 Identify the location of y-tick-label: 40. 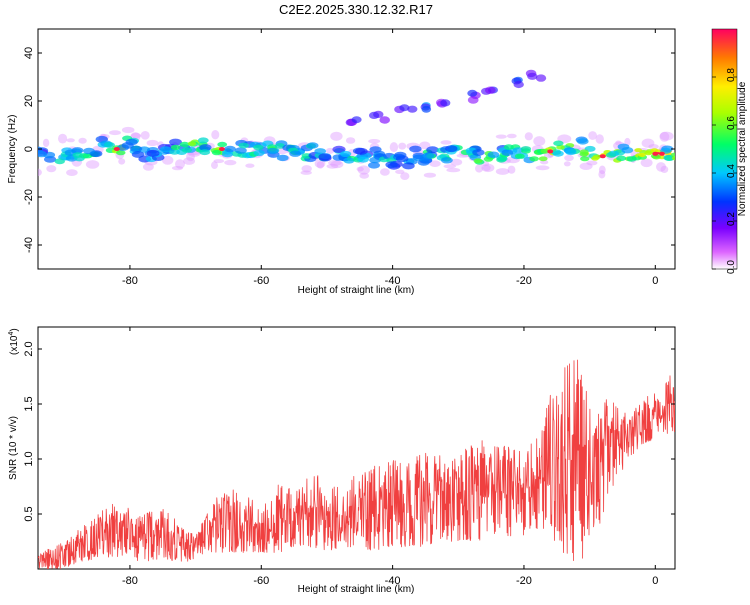
(29, 53).